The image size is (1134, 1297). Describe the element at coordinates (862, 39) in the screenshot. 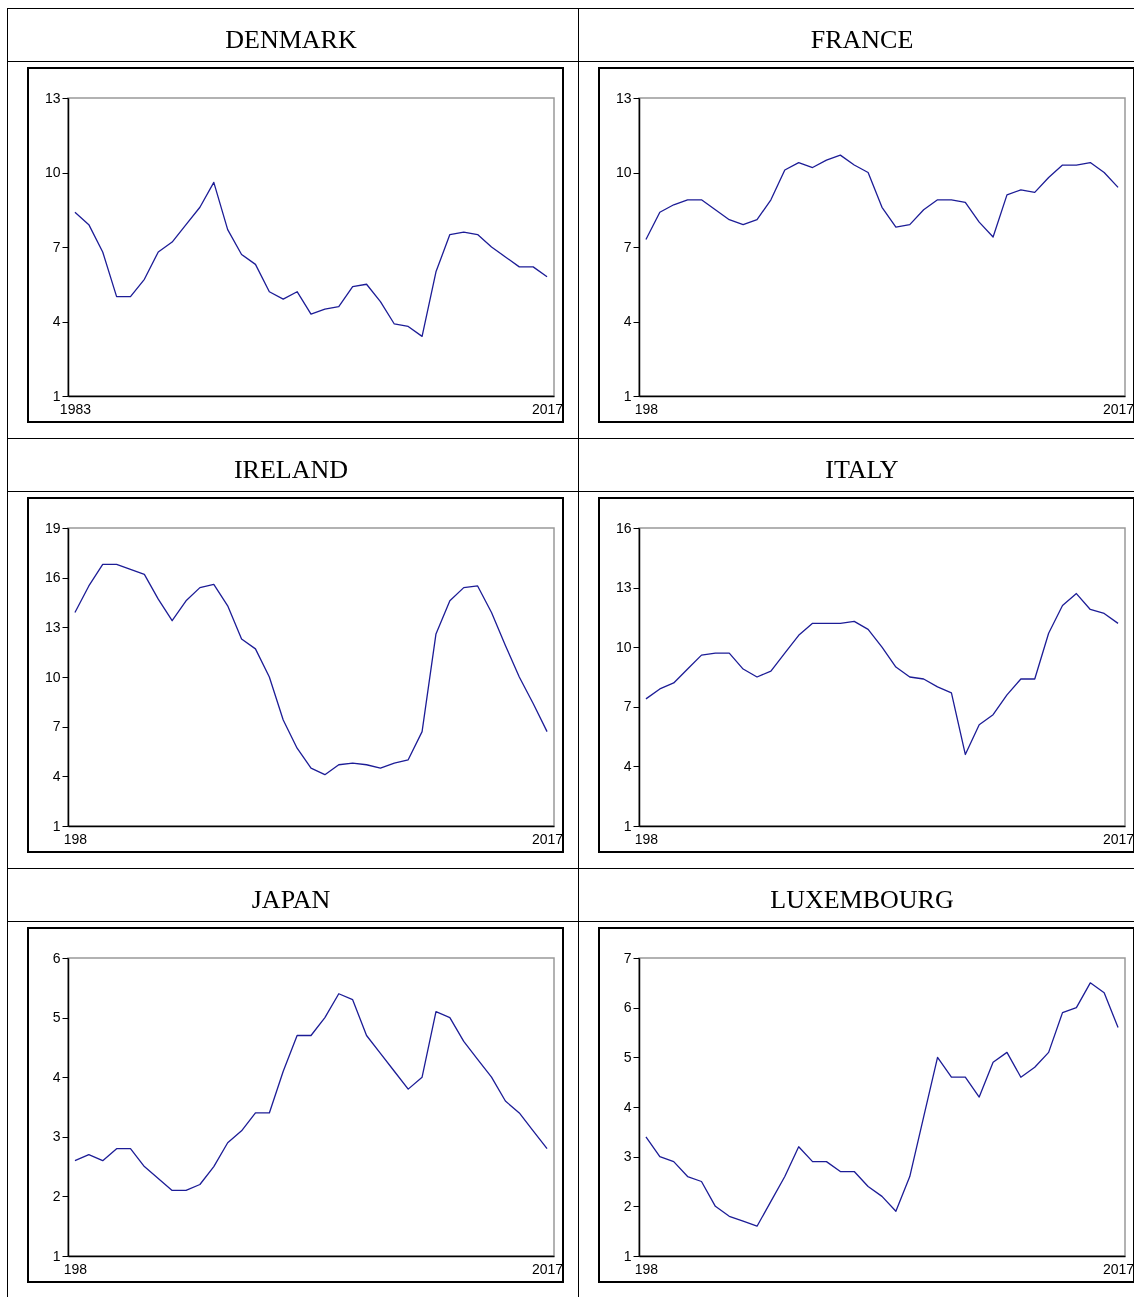

I see `chart-title: FRANCE` at that location.